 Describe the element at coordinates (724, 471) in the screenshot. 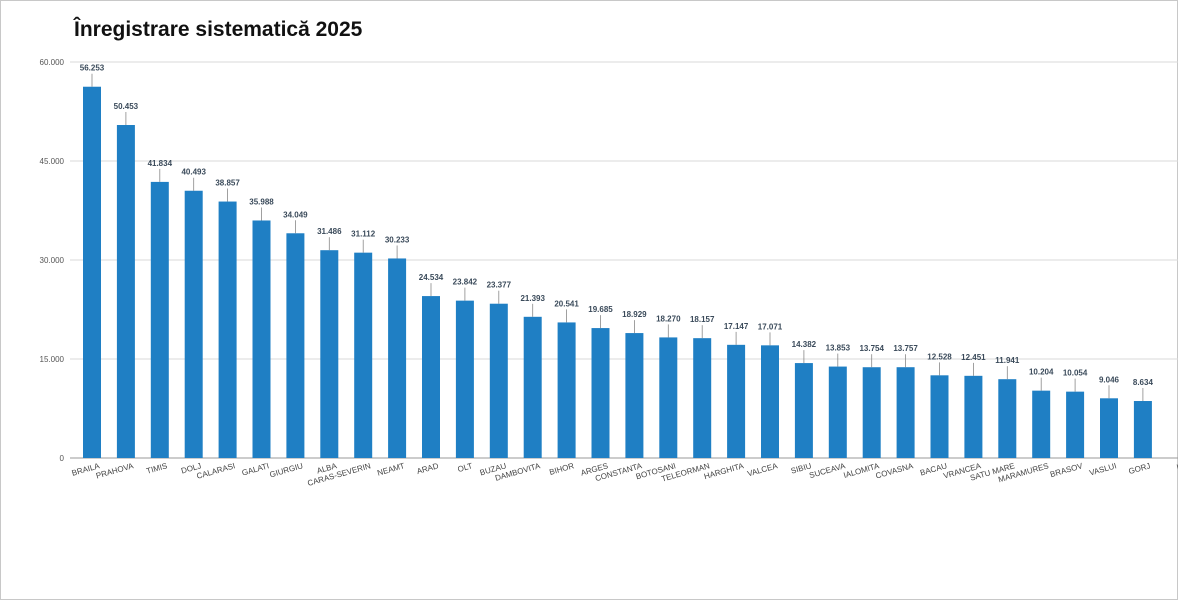

I see `x-tick-label: HARGHITA` at that location.